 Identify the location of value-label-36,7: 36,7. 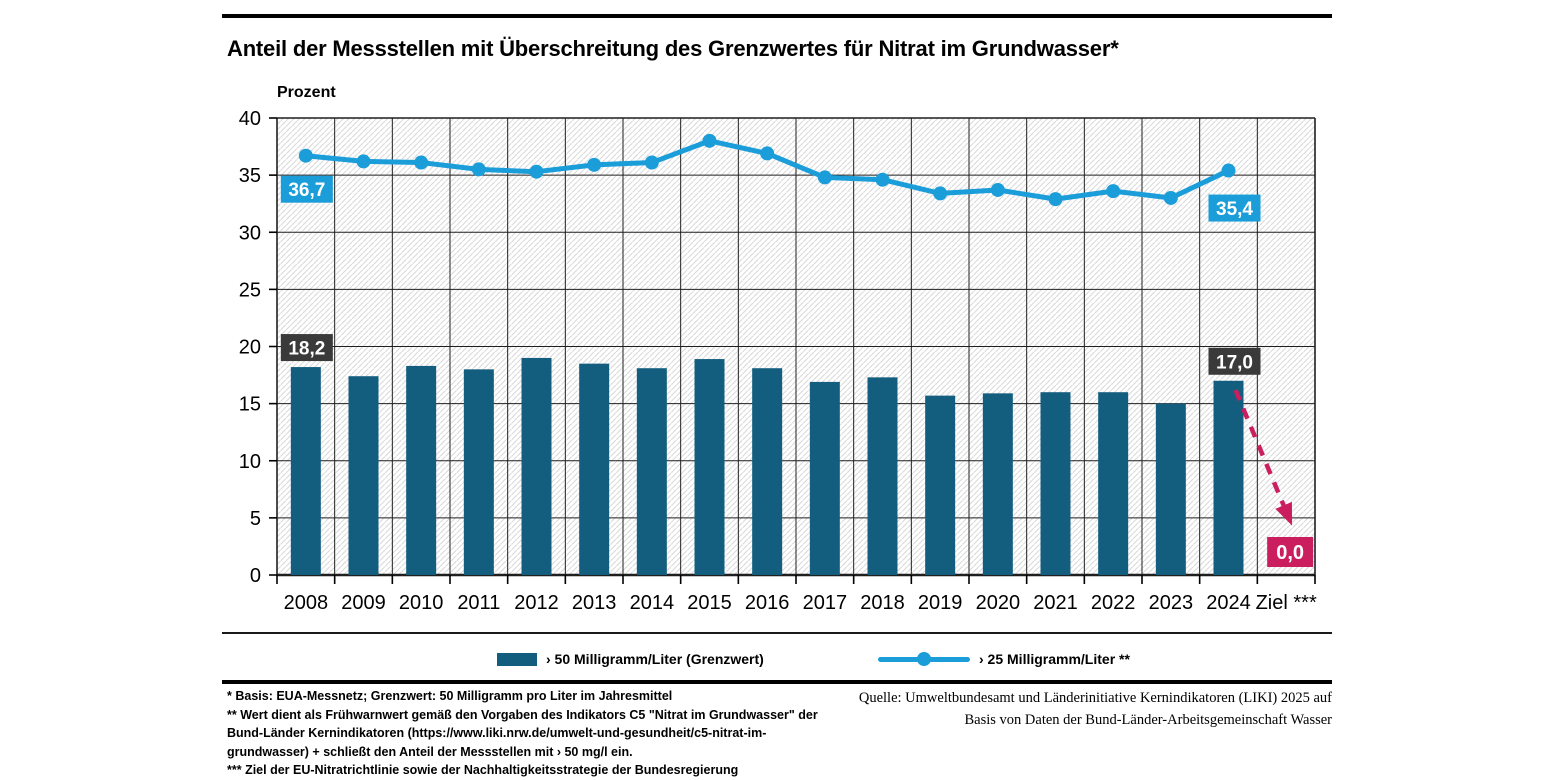
(306, 190).